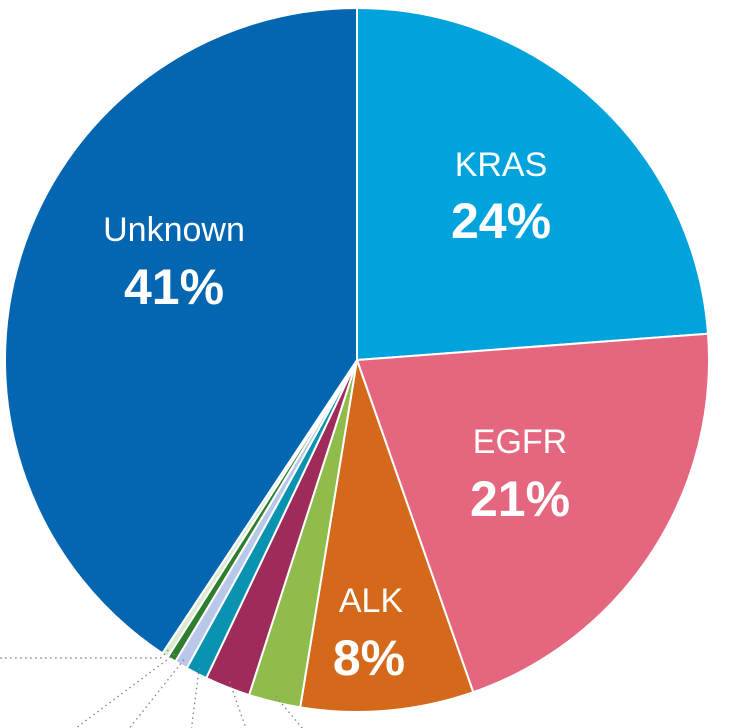 This screenshot has width=732, height=728. I want to click on slice-label-alk: ALK, so click(371, 601).